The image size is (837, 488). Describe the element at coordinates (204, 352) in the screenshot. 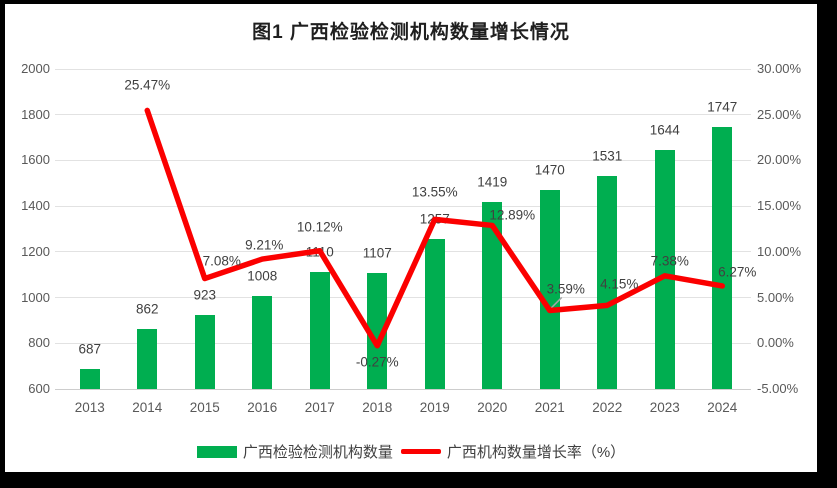

I see `bar-2015` at that location.